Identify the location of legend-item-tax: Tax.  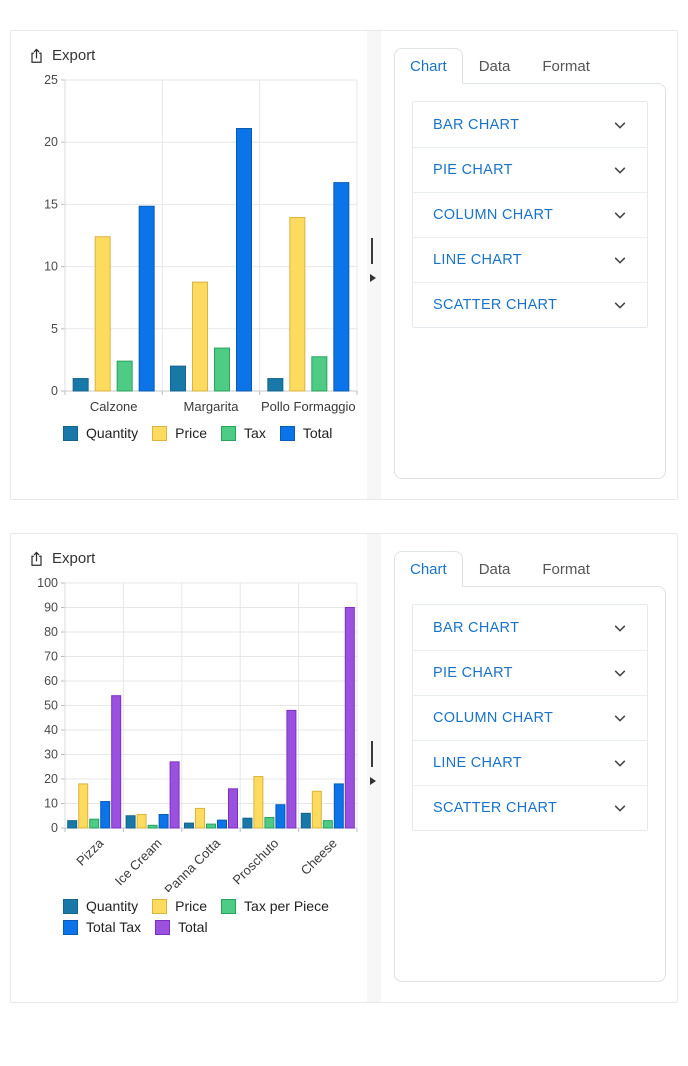
(243, 433).